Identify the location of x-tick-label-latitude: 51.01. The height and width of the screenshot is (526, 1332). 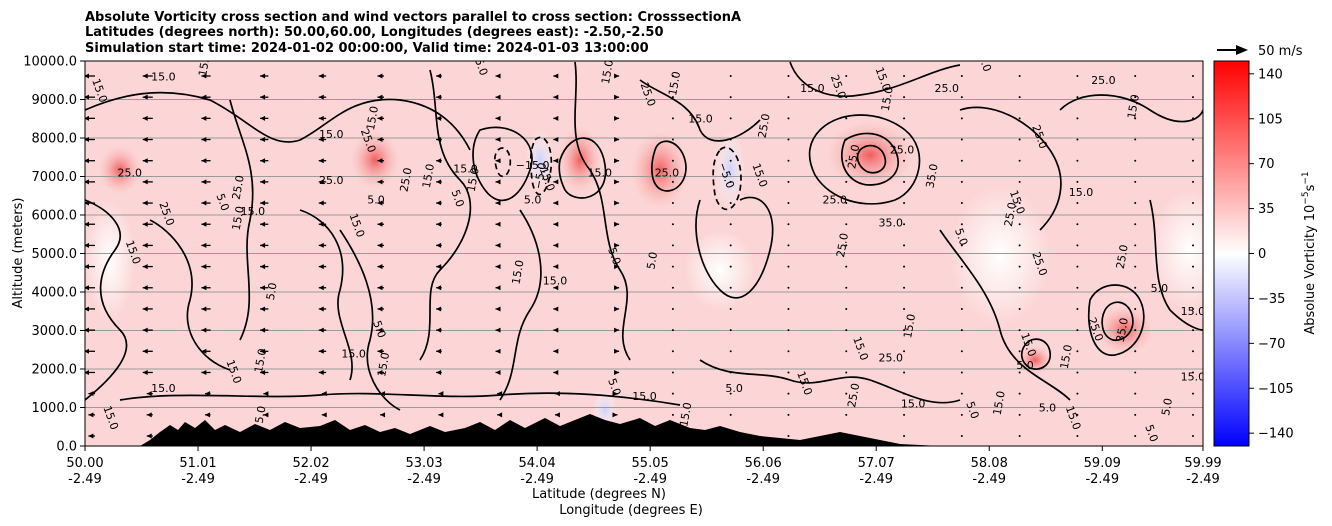
(197, 463).